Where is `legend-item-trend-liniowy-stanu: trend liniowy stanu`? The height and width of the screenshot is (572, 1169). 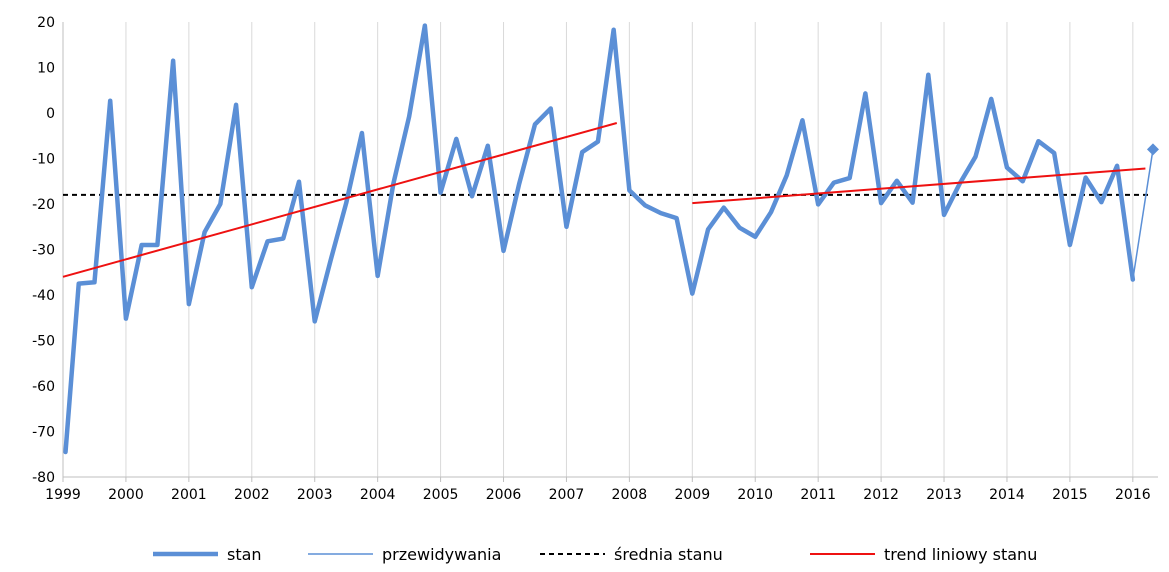
legend-item-trend-liniowy-stanu: trend liniowy stanu is located at coordinates (923, 554).